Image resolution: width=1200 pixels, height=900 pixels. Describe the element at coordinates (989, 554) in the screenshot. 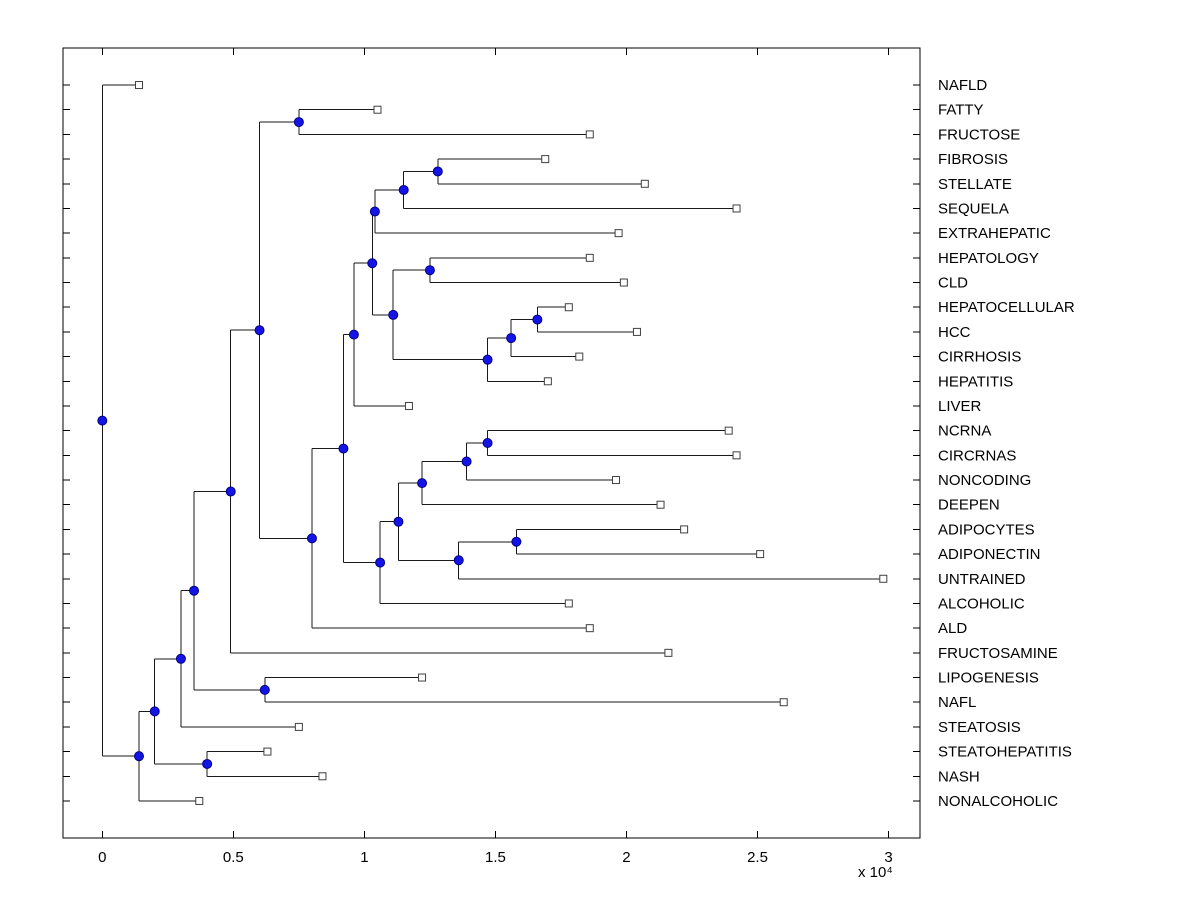

I see `leaf-label: ADIPONECTIN` at that location.